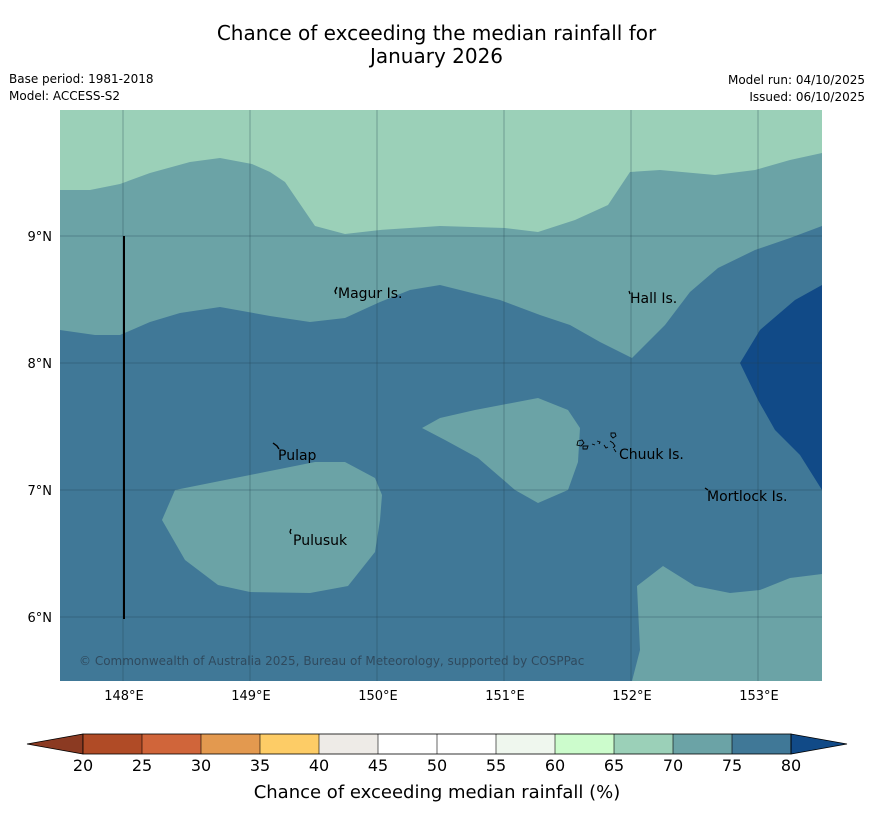 The height and width of the screenshot is (816, 873). I want to click on island-hall-mark, so click(629, 292).